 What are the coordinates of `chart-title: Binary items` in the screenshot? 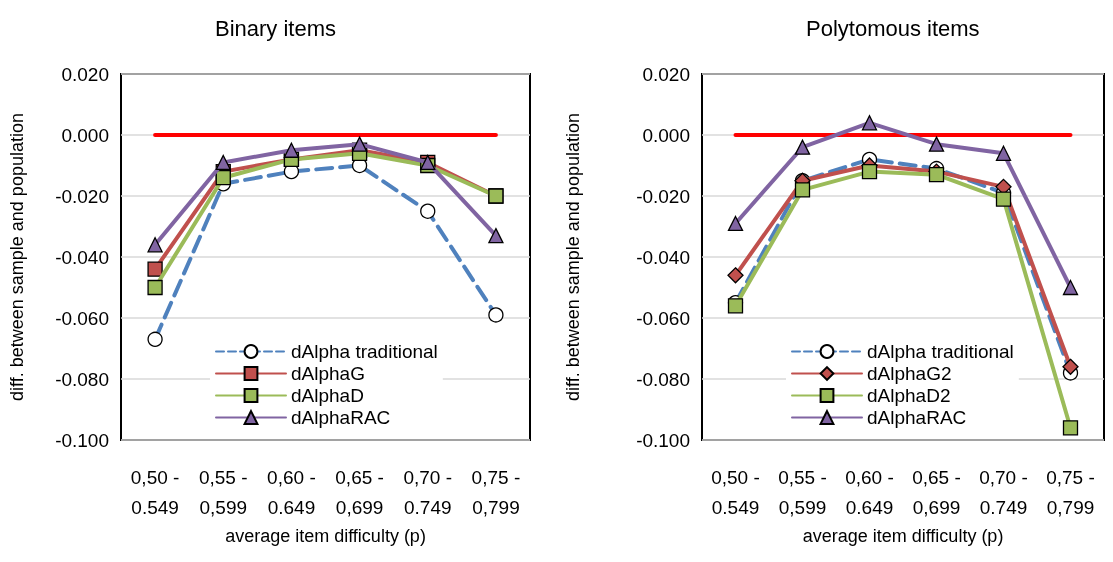 It's located at (276, 28).